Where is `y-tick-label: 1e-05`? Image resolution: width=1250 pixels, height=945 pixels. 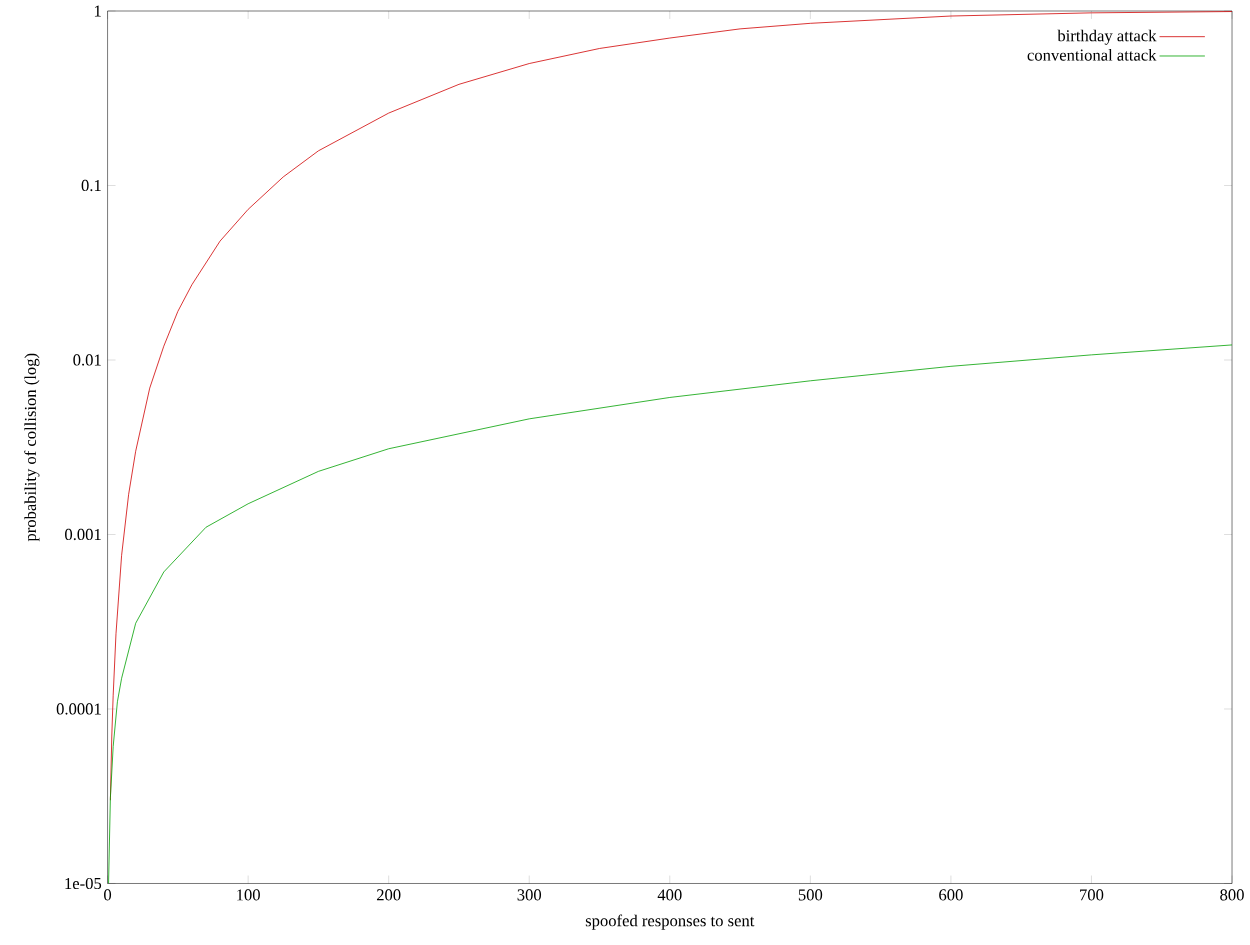
y-tick-label: 1e-05 is located at coordinates (83, 883).